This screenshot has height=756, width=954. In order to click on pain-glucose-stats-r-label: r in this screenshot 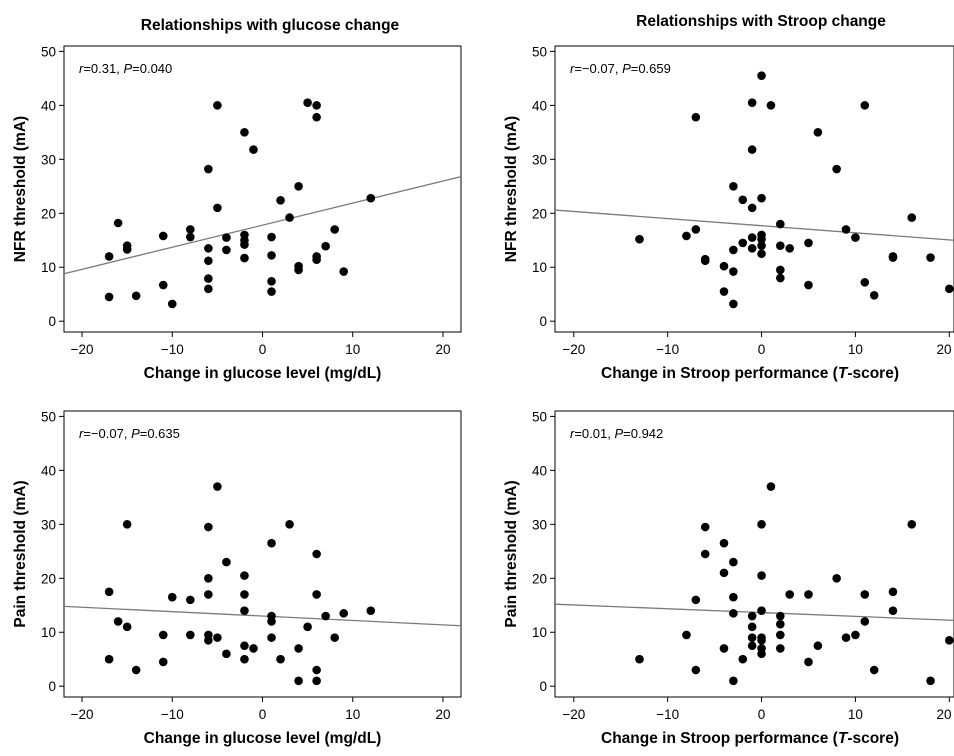, I will do `click(81, 433)`.